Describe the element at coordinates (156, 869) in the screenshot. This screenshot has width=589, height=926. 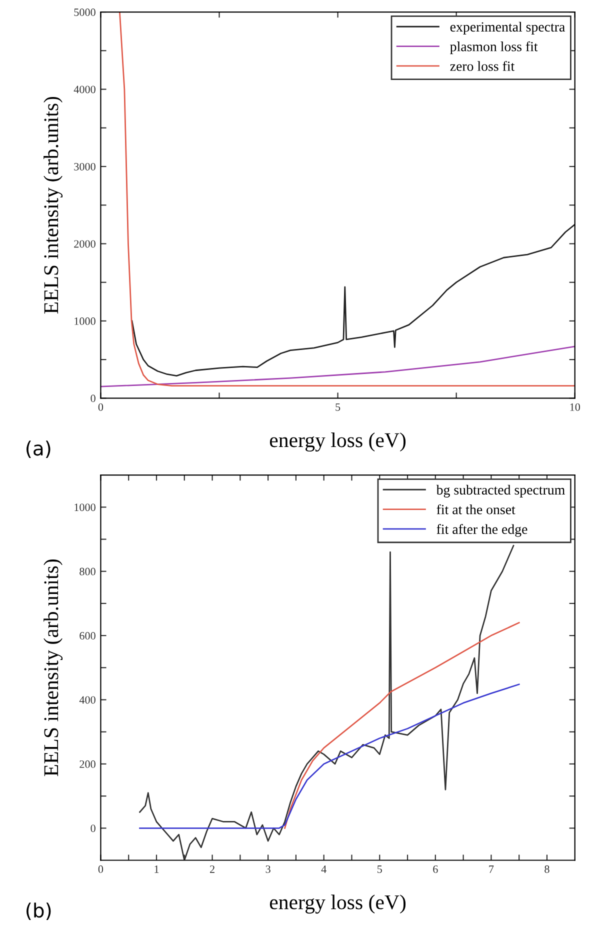
I see `x-tick-label: 1` at that location.